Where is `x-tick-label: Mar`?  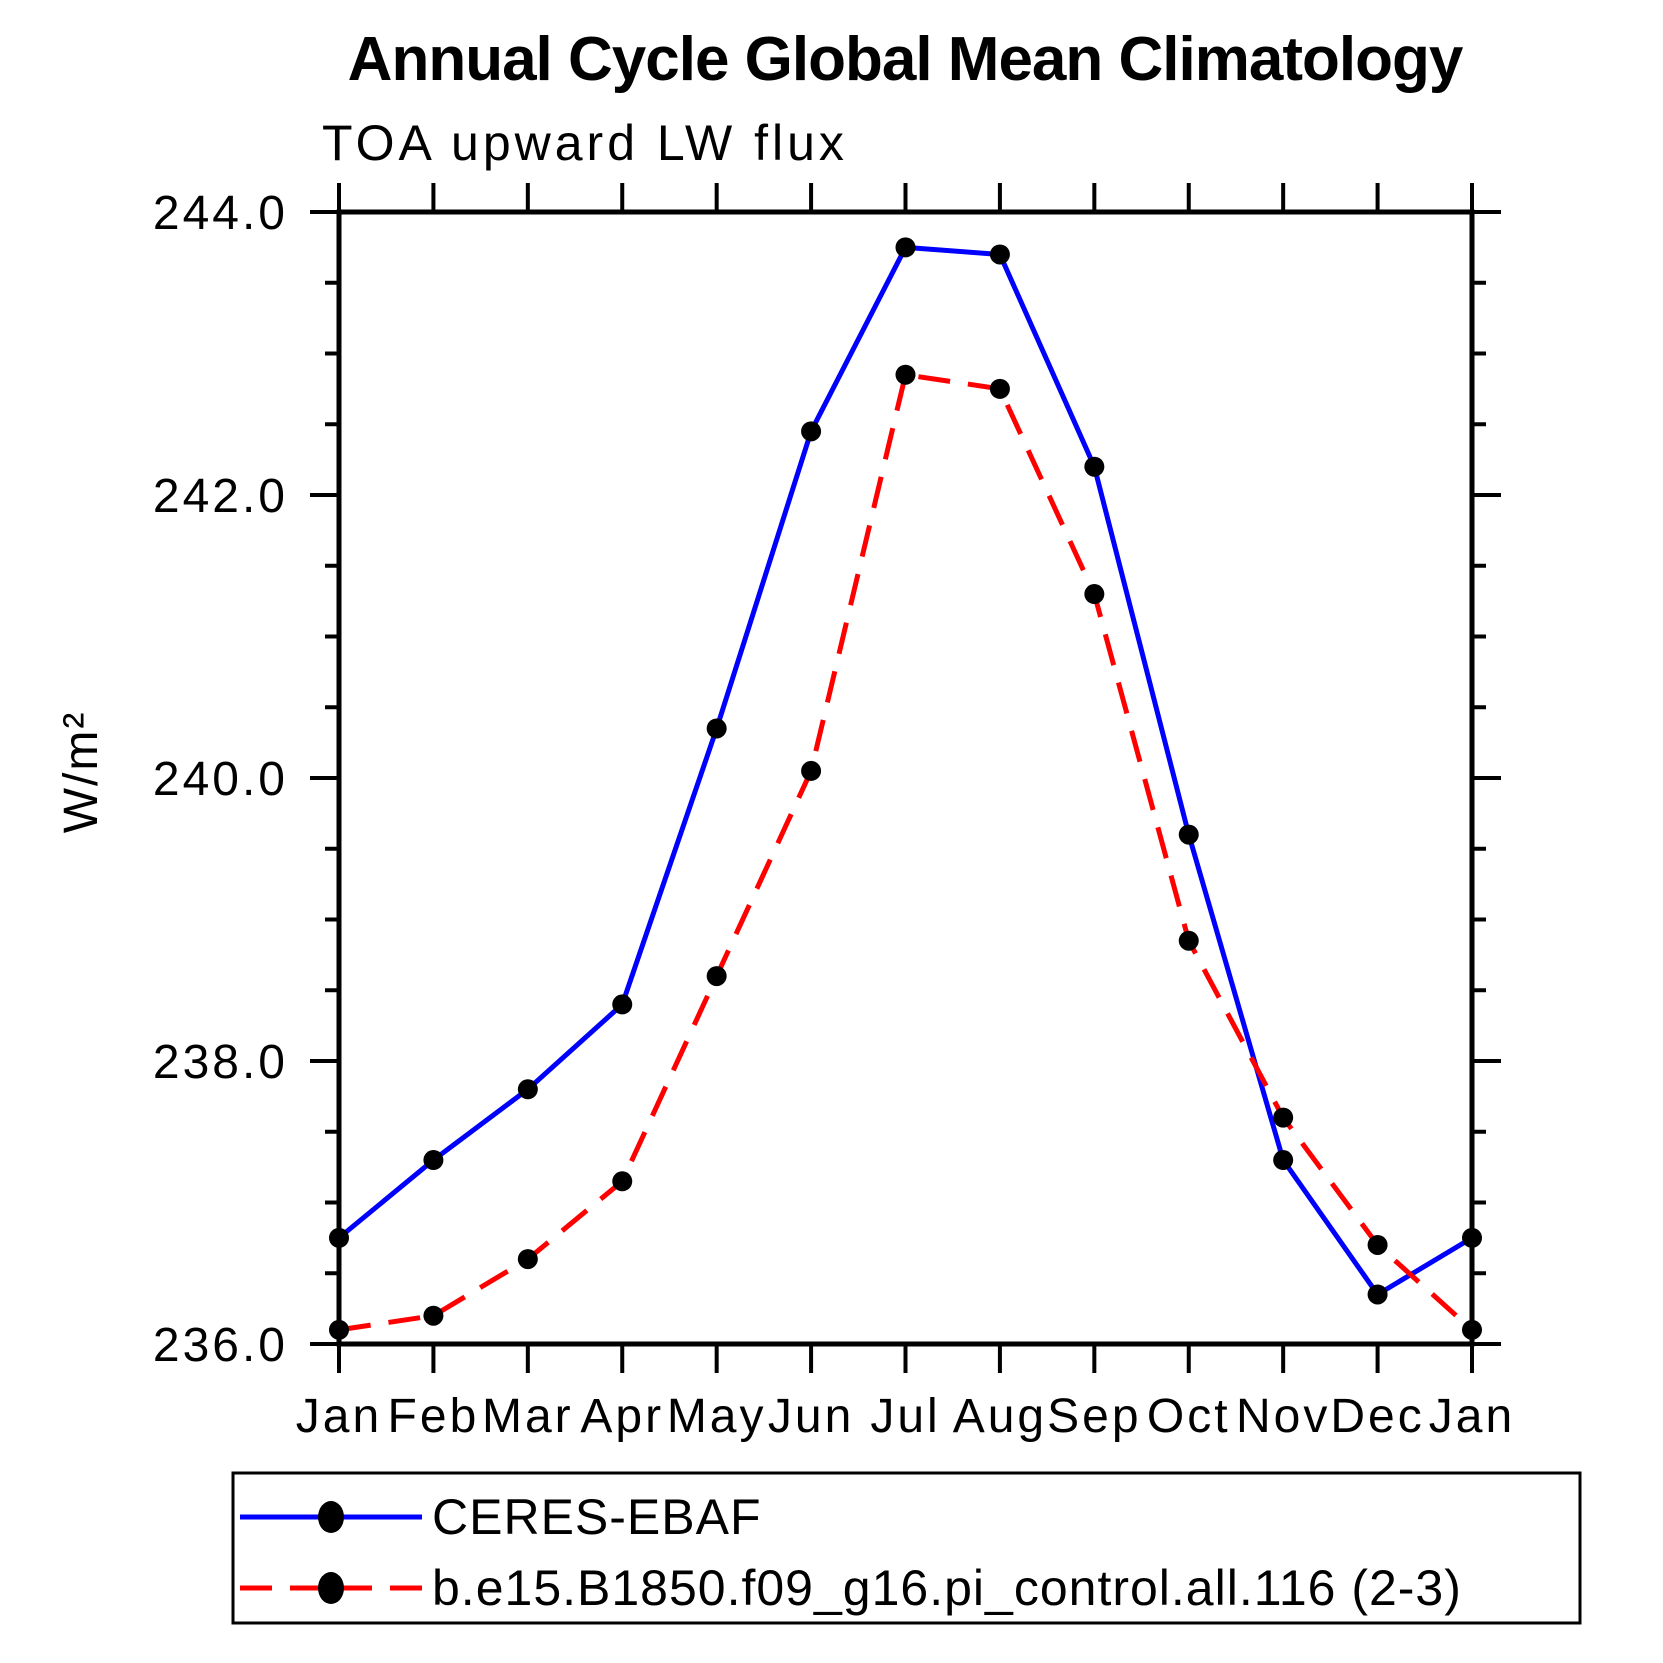
x-tick-label: Mar is located at coordinates (528, 1416).